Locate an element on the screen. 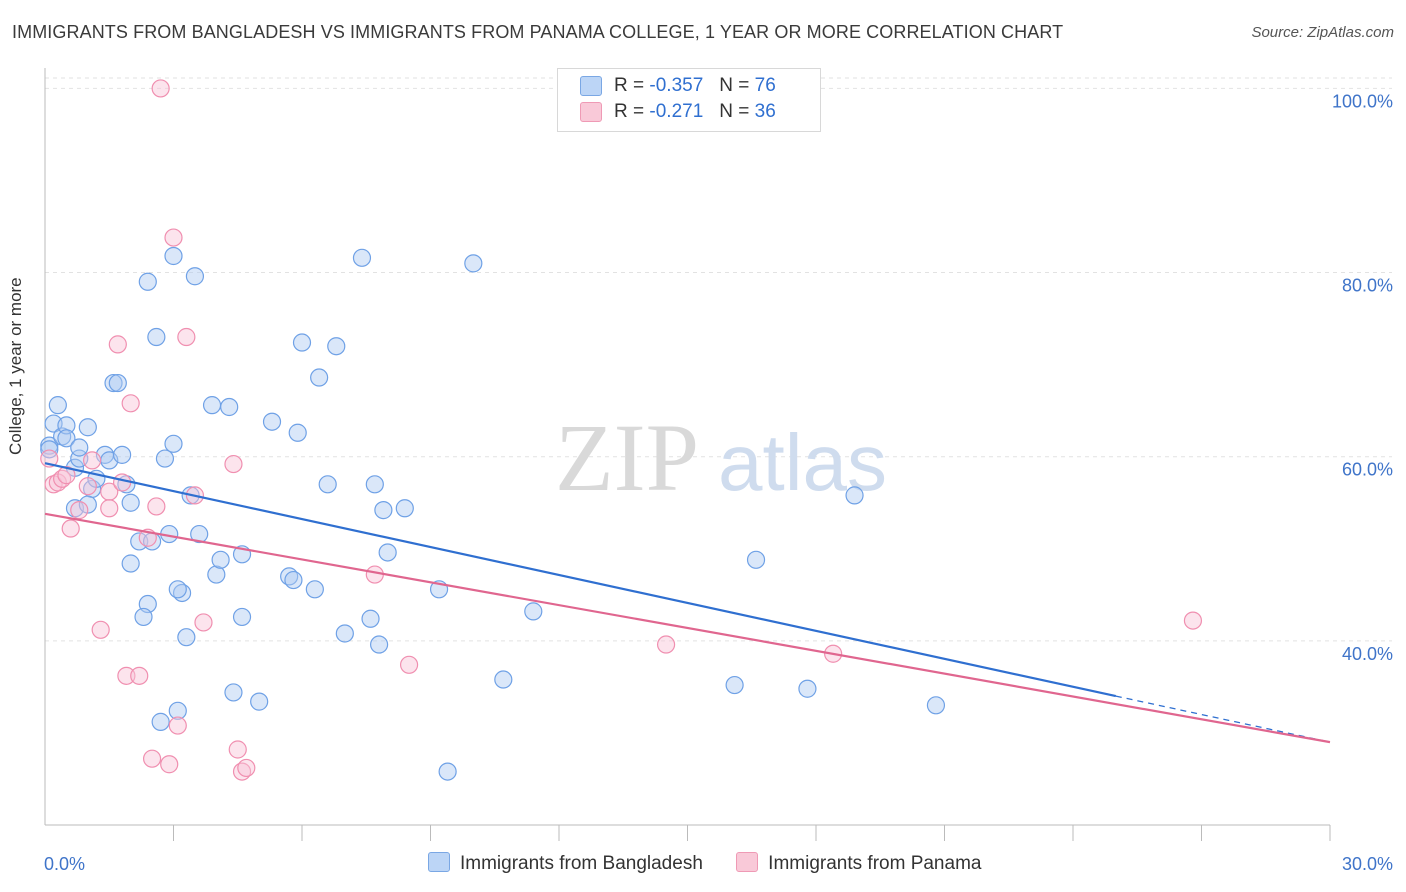 The height and width of the screenshot is (892, 1406). r-value-bangladesh: -0.357 is located at coordinates (676, 85).